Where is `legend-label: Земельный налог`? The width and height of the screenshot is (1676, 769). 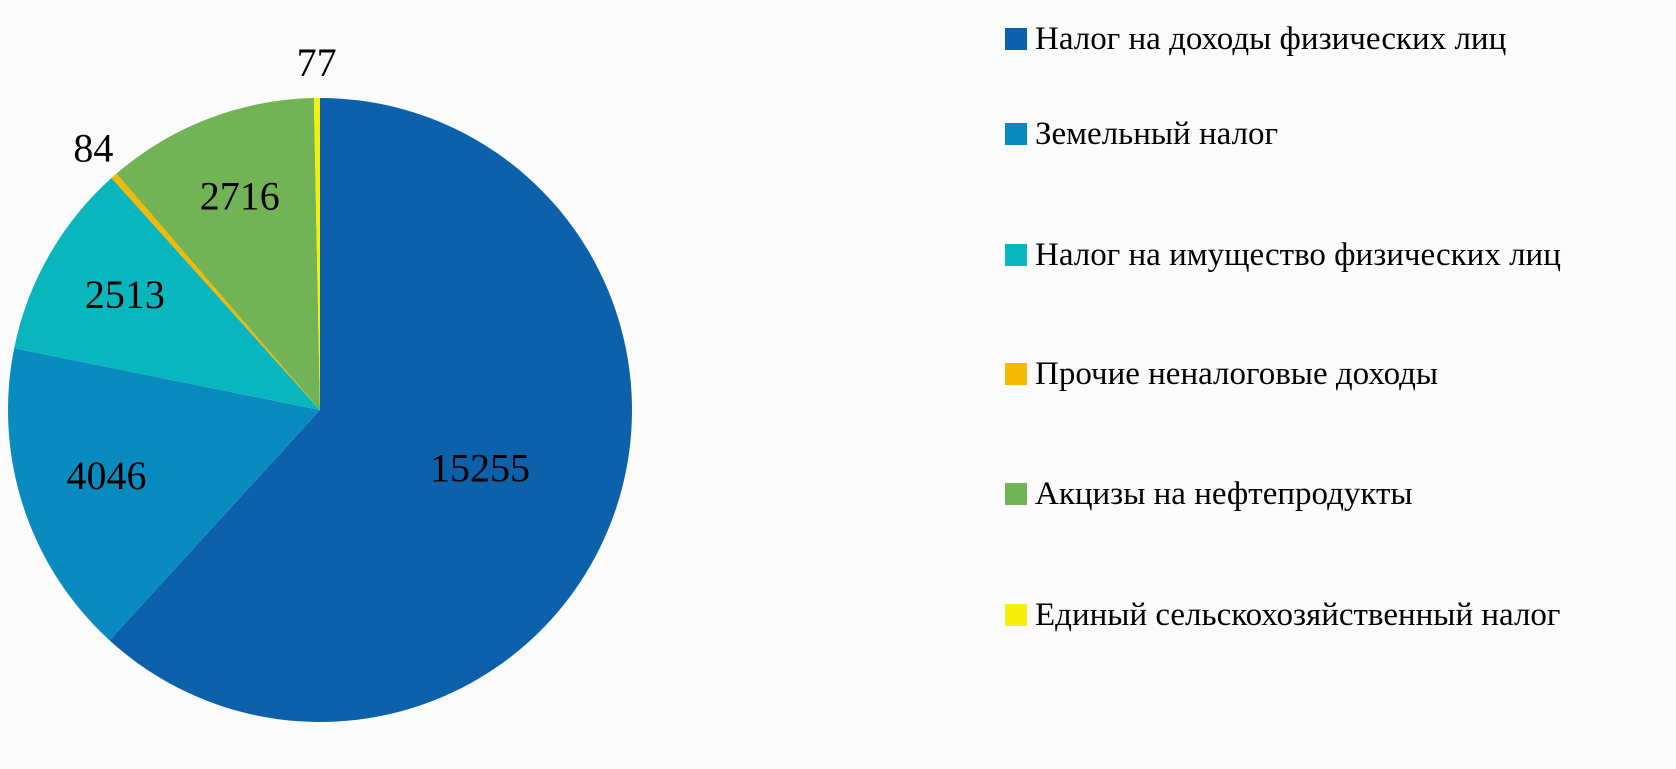 legend-label: Земельный налог is located at coordinates (1157, 134).